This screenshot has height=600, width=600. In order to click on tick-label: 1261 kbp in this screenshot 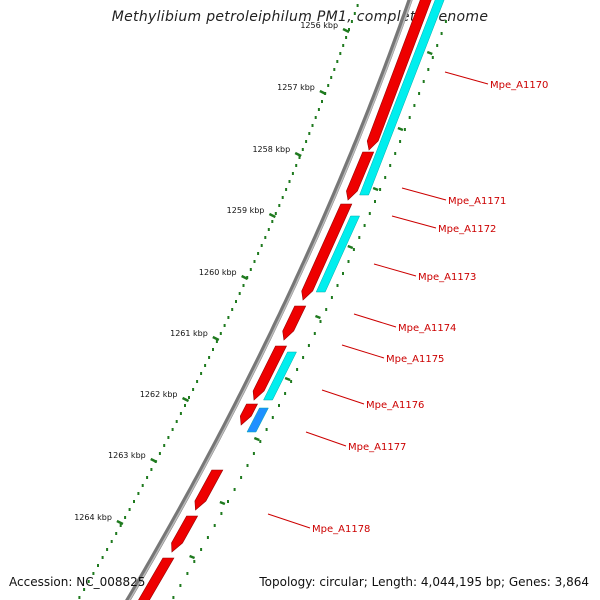, I will do `click(189, 333)`.